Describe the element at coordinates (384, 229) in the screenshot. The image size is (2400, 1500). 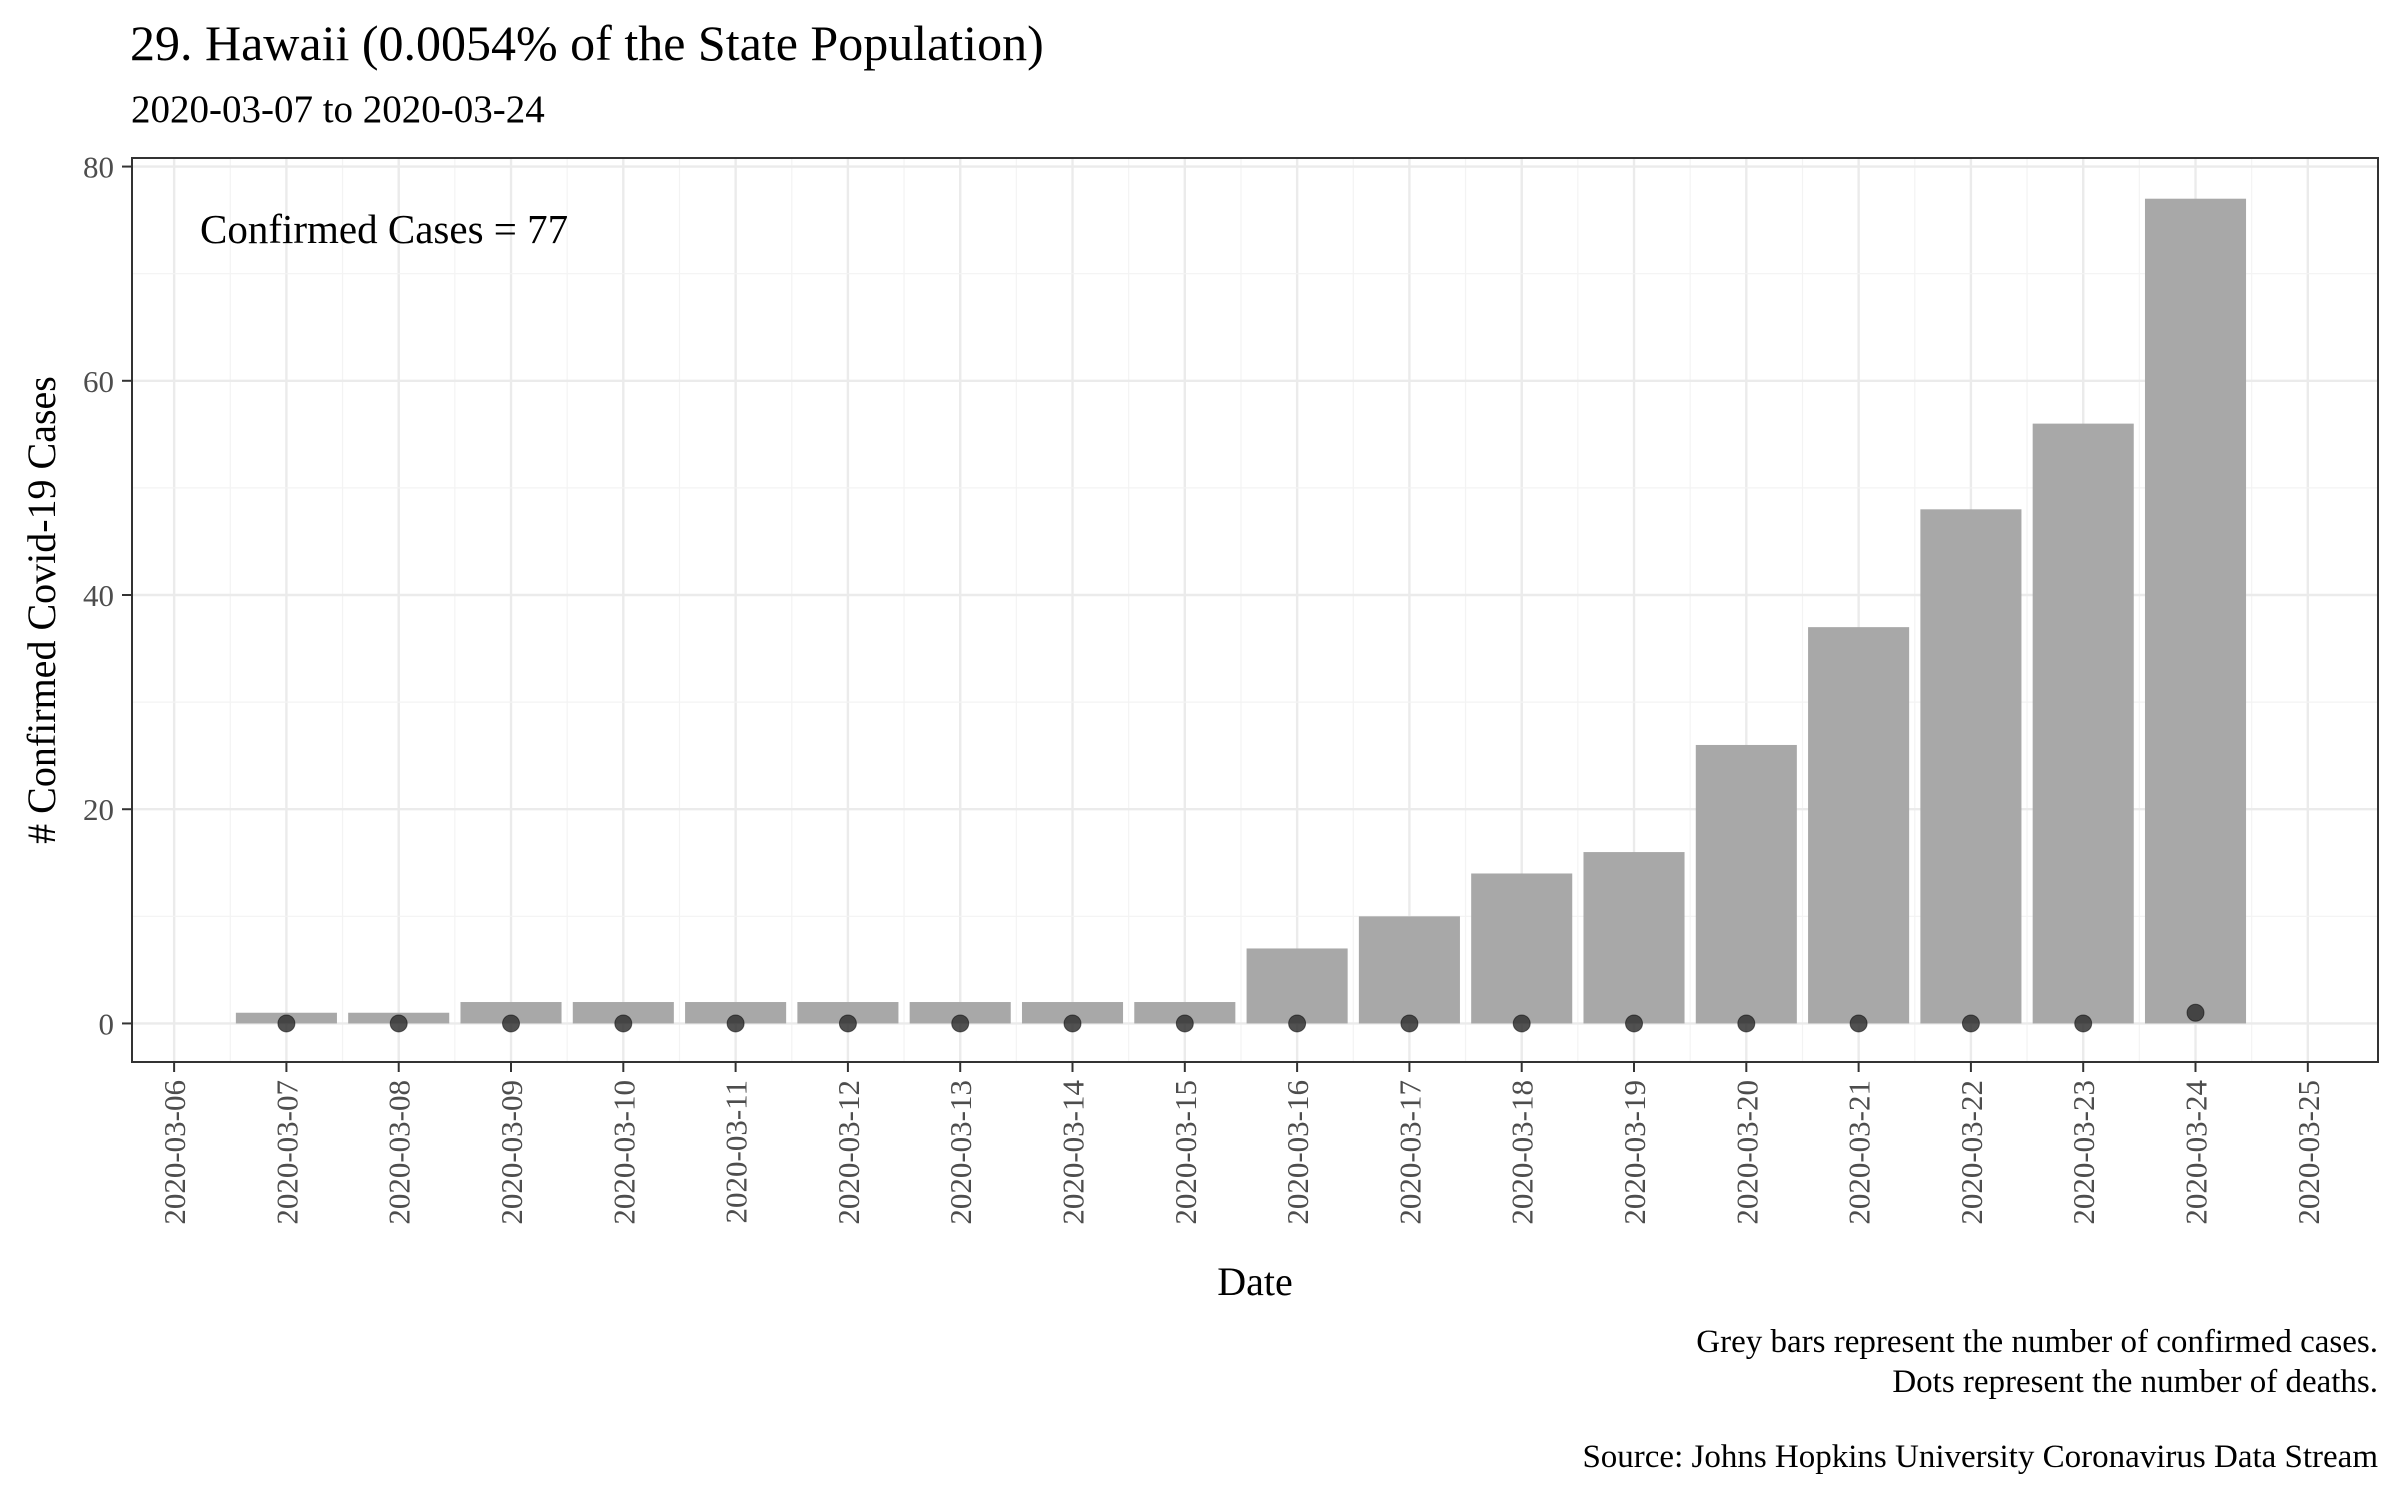
I see `confirmed-cases-annotation: Confirmed Cases = 77` at that location.